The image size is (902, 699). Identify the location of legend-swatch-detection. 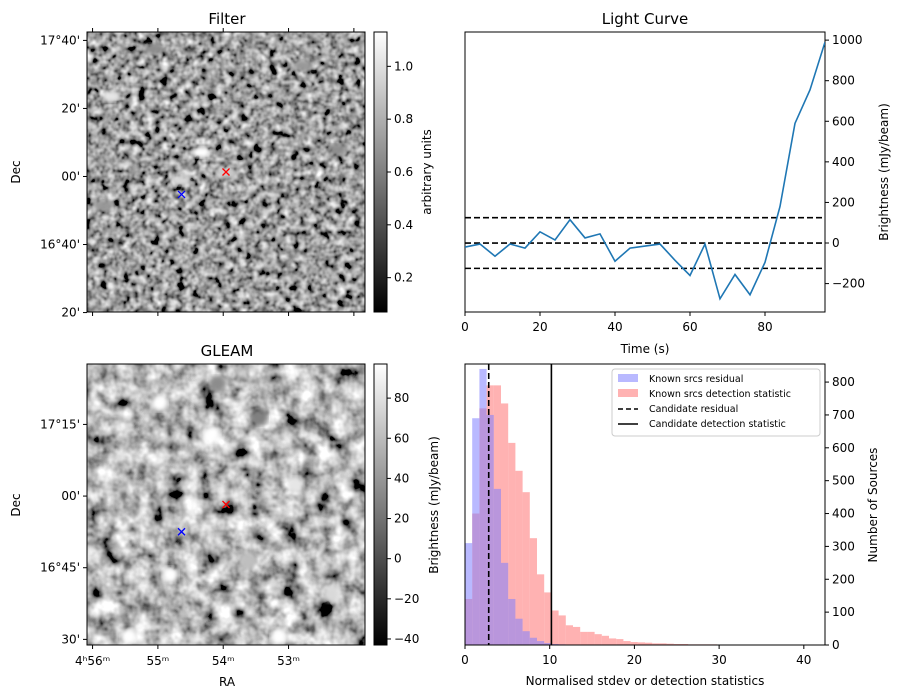
(628, 393).